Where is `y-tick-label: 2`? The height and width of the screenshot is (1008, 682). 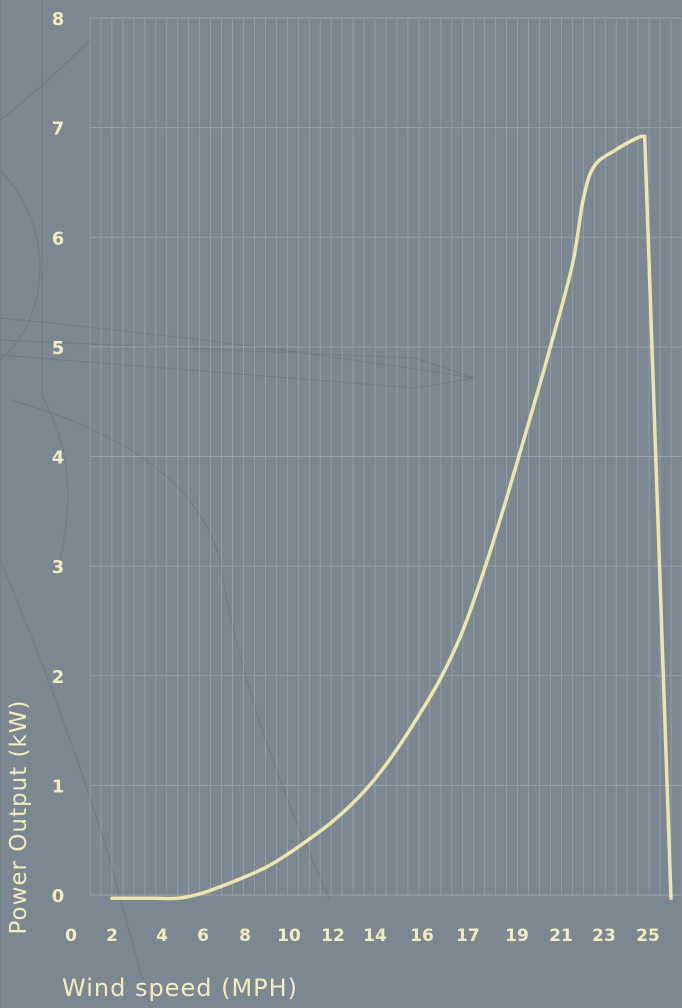 y-tick-label: 2 is located at coordinates (58, 677).